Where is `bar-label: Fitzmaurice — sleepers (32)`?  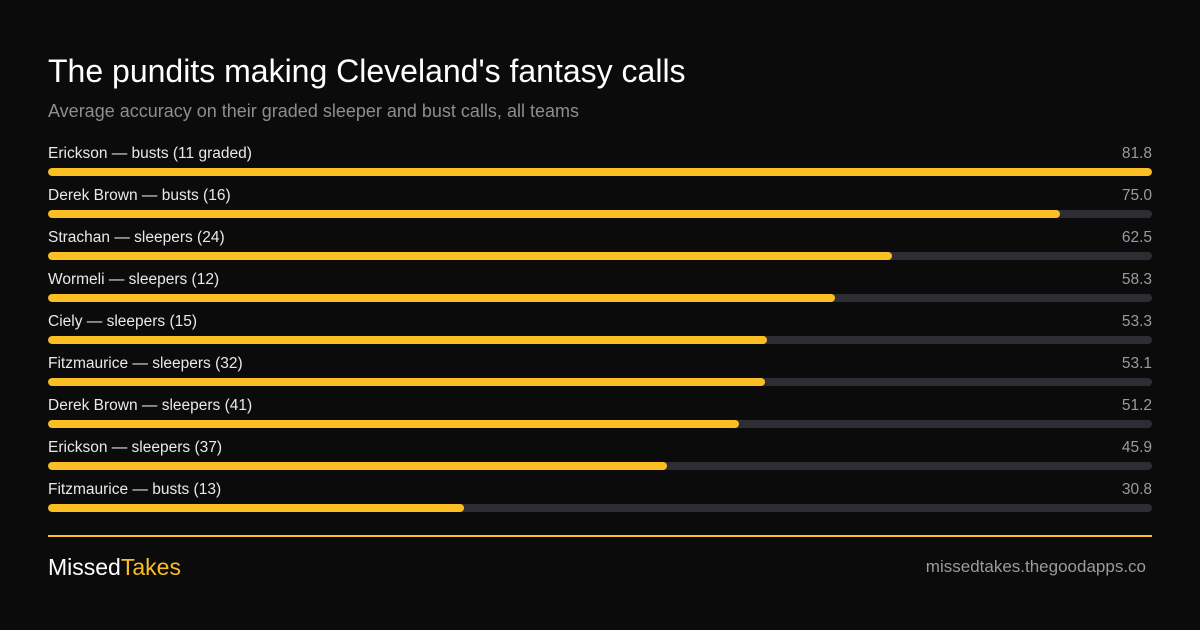 bar-label: Fitzmaurice — sleepers (32) is located at coordinates (145, 363).